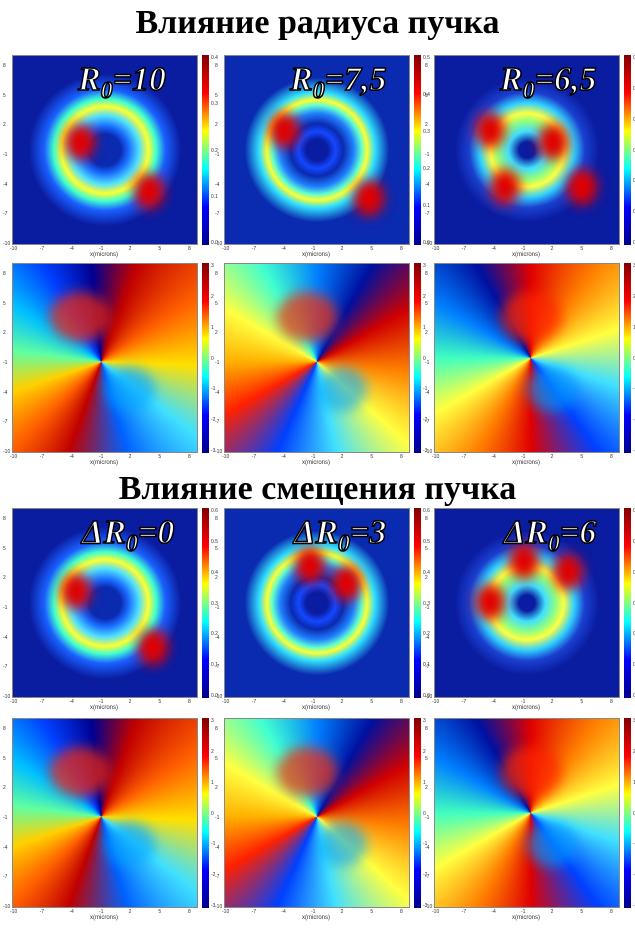 This screenshot has height=929, width=635. What do you see at coordinates (426, 169) in the screenshot?
I see `colorbar-tick-label: 0.2` at bounding box center [426, 169].